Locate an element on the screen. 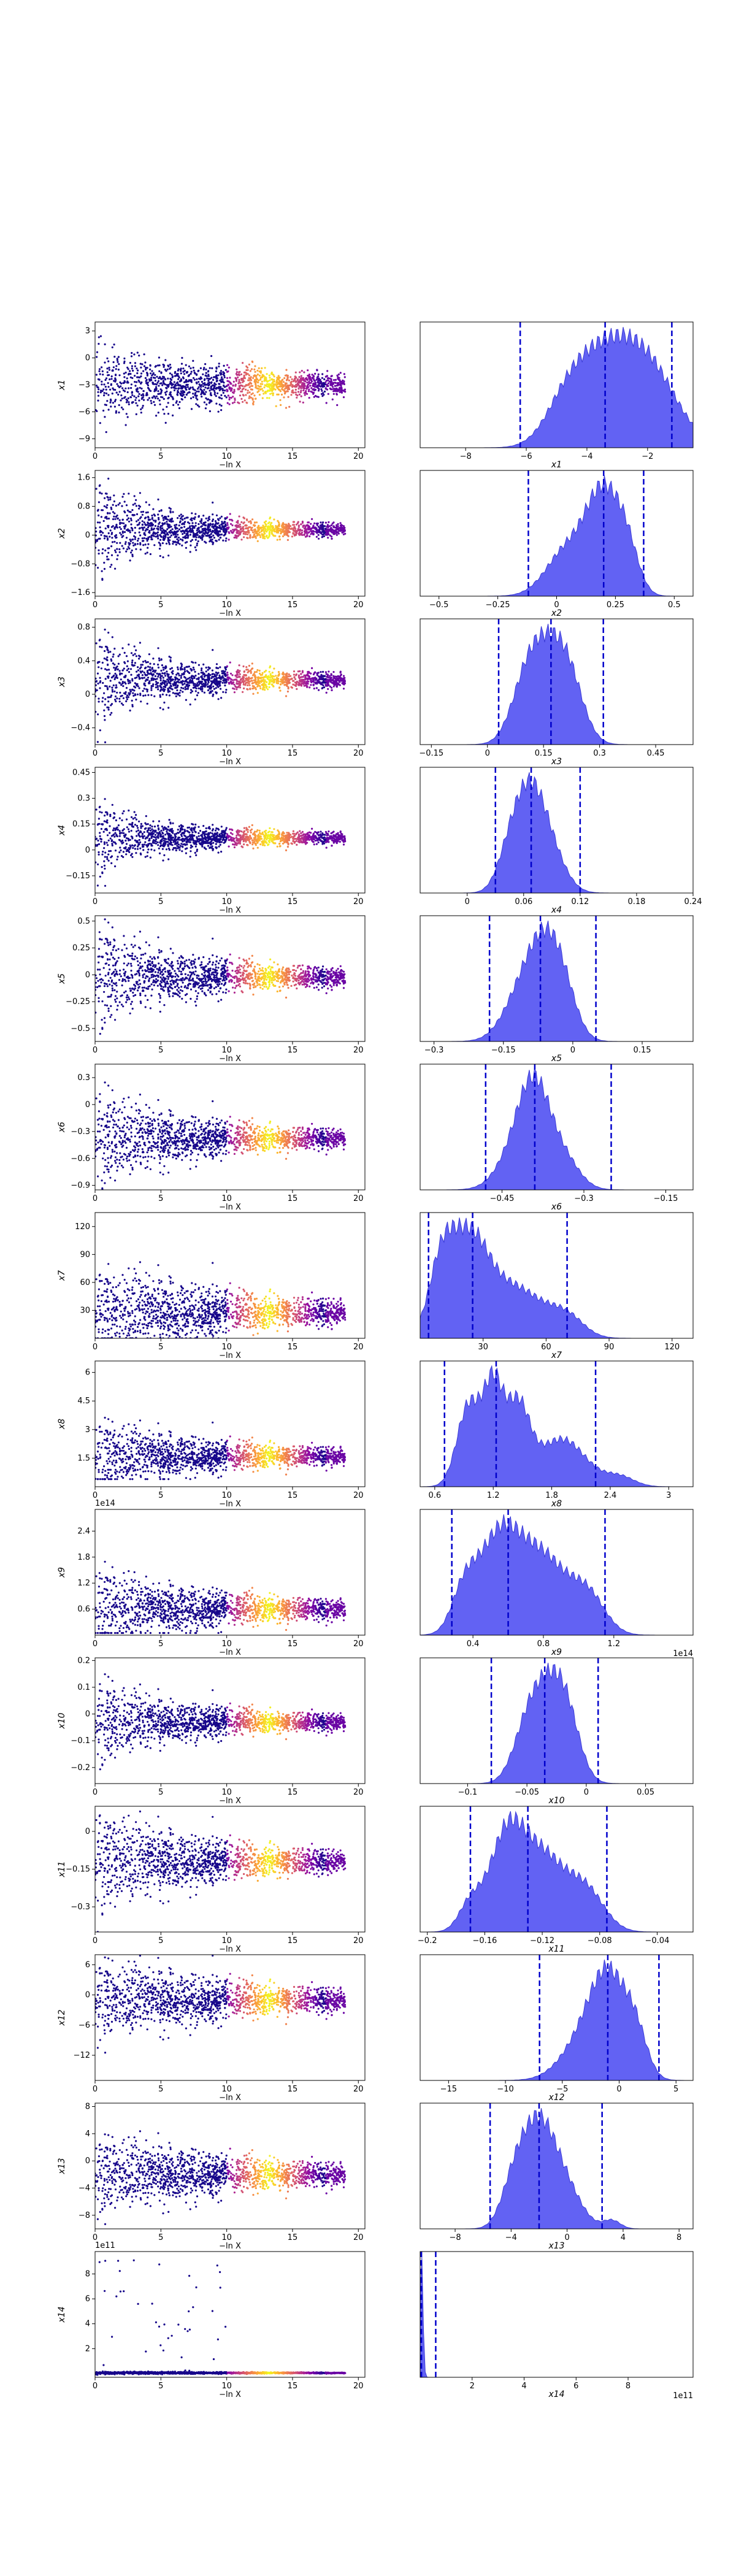 Image resolution: width=736 pixels, height=2576 pixels. x-tick-label: 0.45 is located at coordinates (656, 753).